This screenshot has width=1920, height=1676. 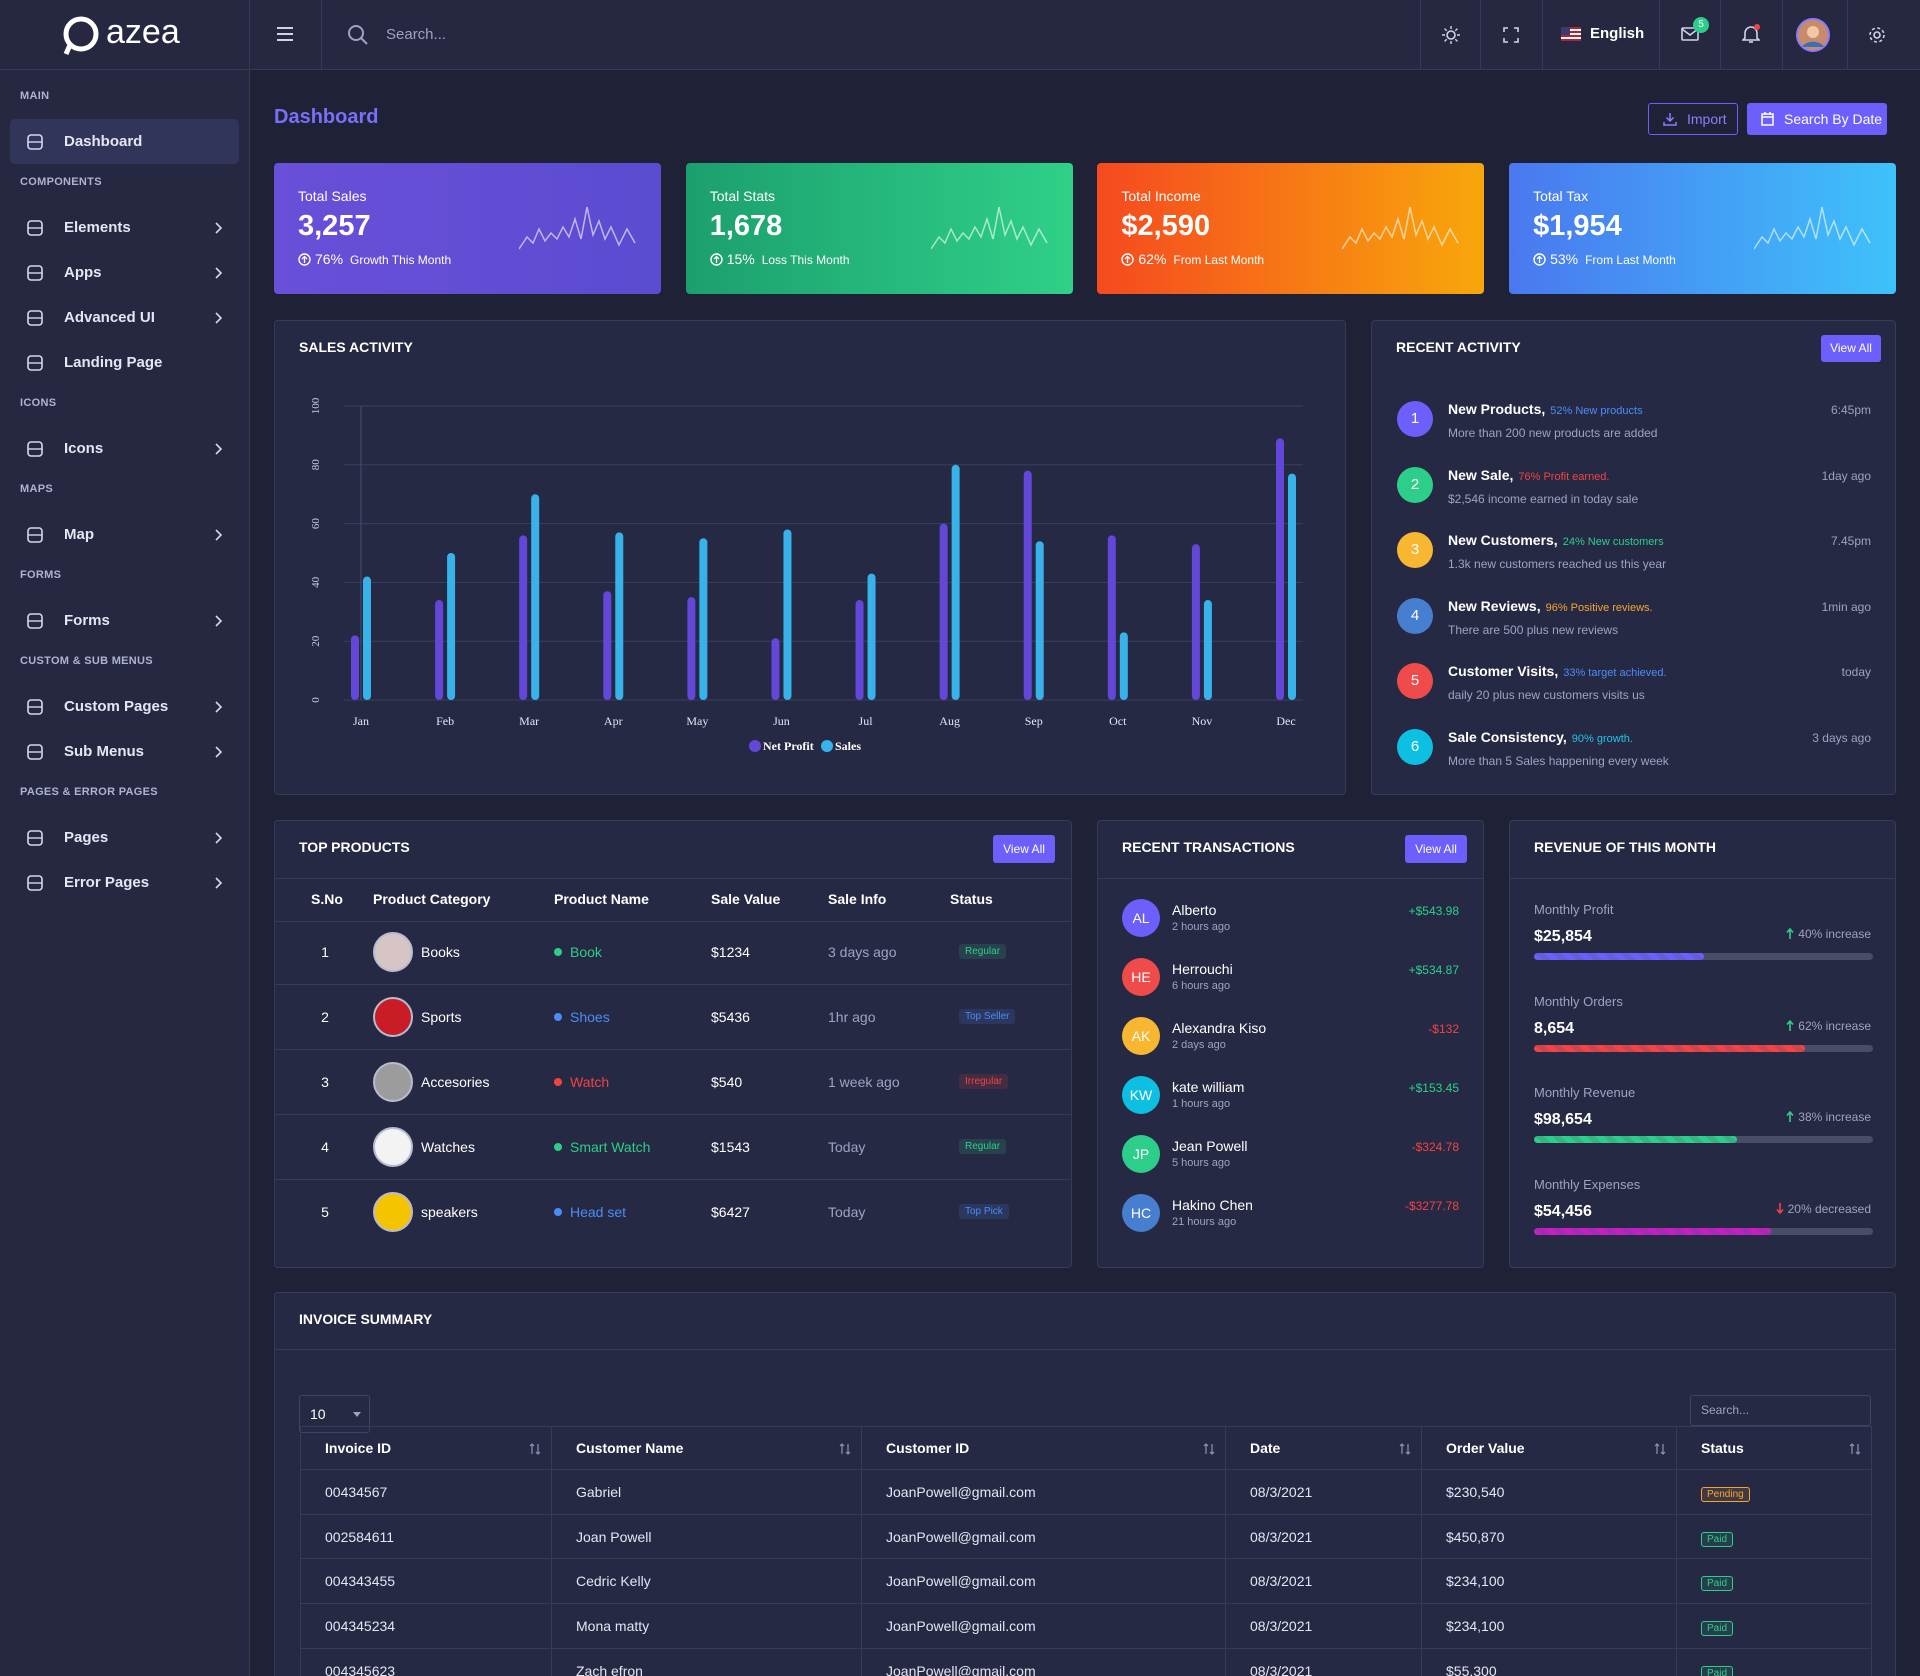 What do you see at coordinates (1118, 721) in the screenshot?
I see `x-tick-label: Oct` at bounding box center [1118, 721].